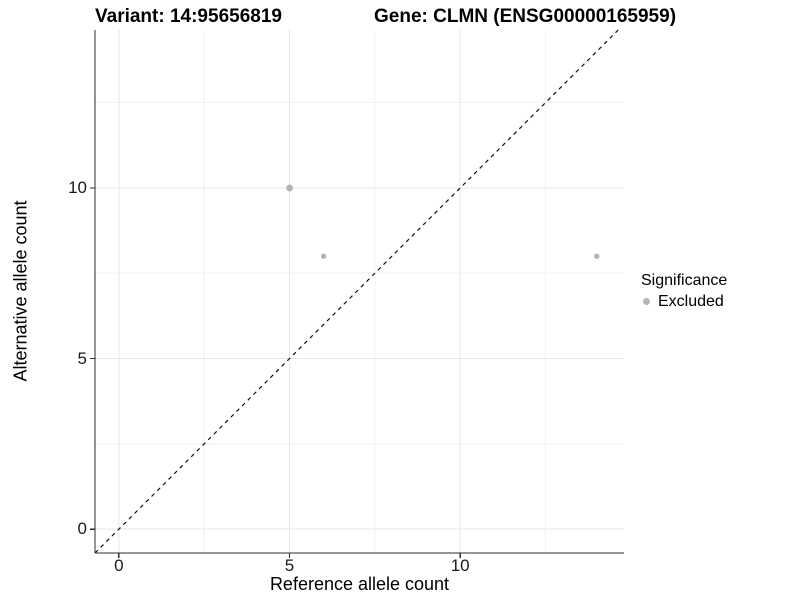  I want to click on x-axis-title: Reference allele count, so click(359, 584).